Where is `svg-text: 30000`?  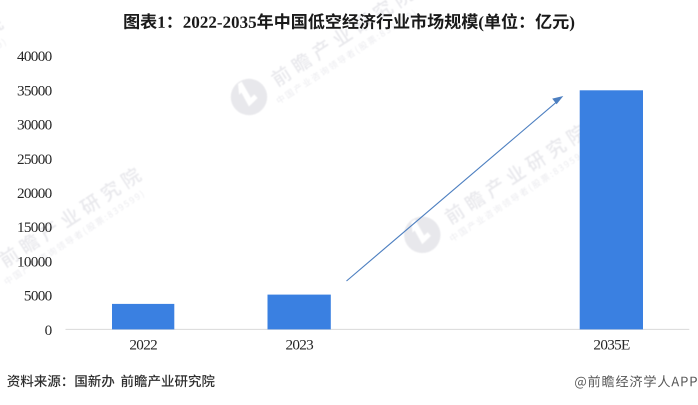 svg-text: 30000 is located at coordinates (35, 125).